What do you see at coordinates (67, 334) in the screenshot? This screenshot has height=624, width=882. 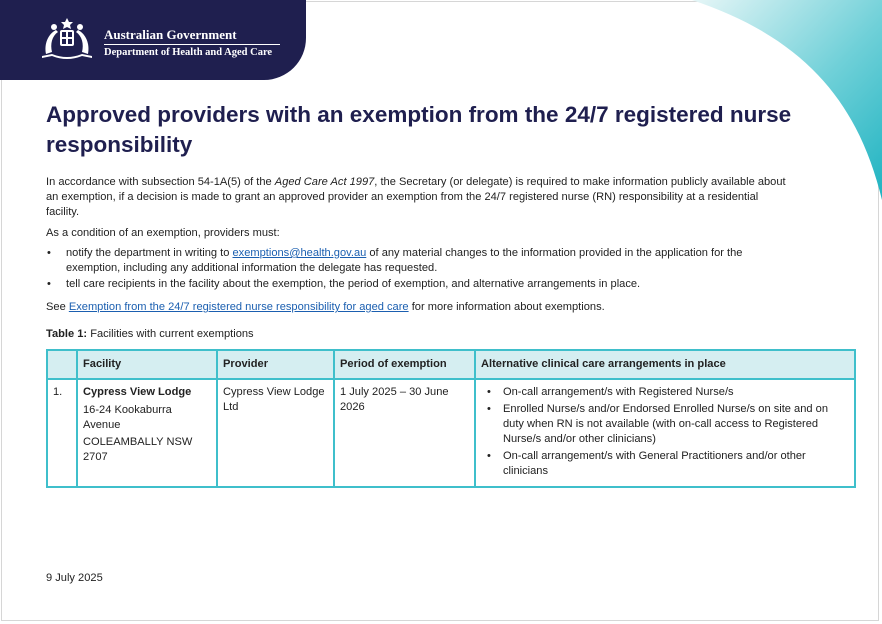 I see `table-caption-label: Table 1:` at bounding box center [67, 334].